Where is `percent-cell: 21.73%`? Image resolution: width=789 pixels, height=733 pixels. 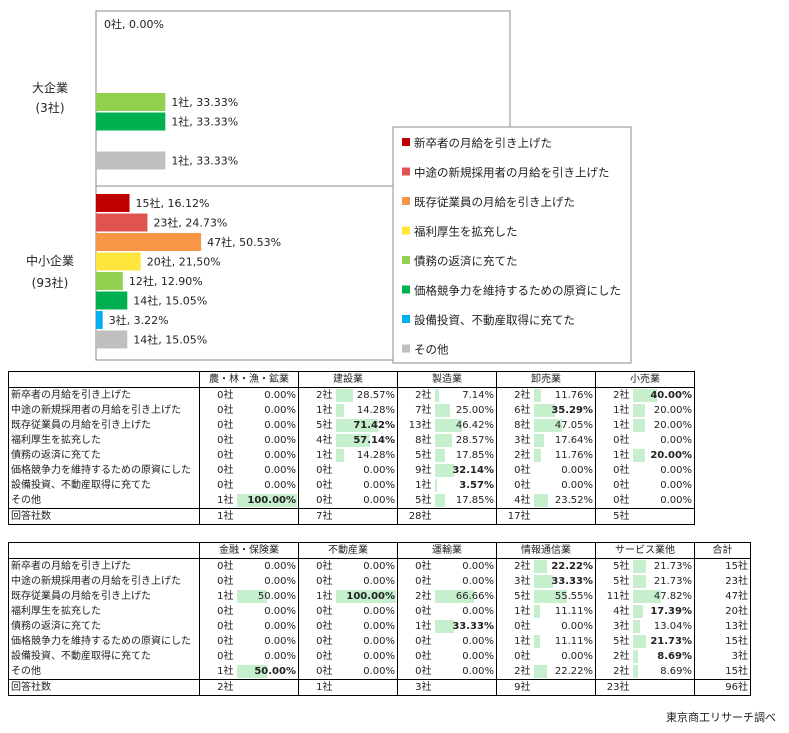
percent-cell: 21.73% is located at coordinates (663, 567).